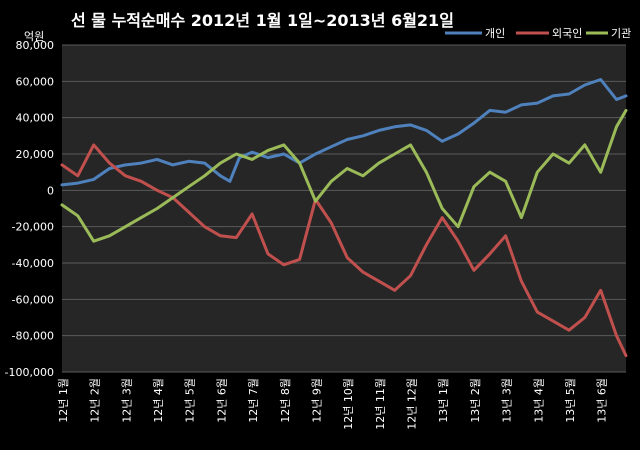 Image resolution: width=640 pixels, height=450 pixels. Describe the element at coordinates (221, 400) in the screenshot. I see `x-tick-label: 12년 6월` at that location.